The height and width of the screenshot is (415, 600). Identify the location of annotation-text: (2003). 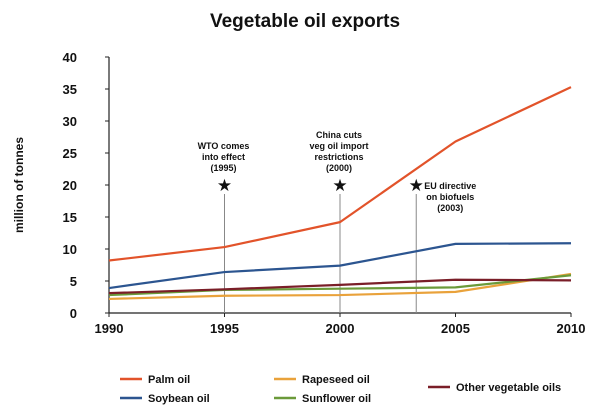
(450, 208).